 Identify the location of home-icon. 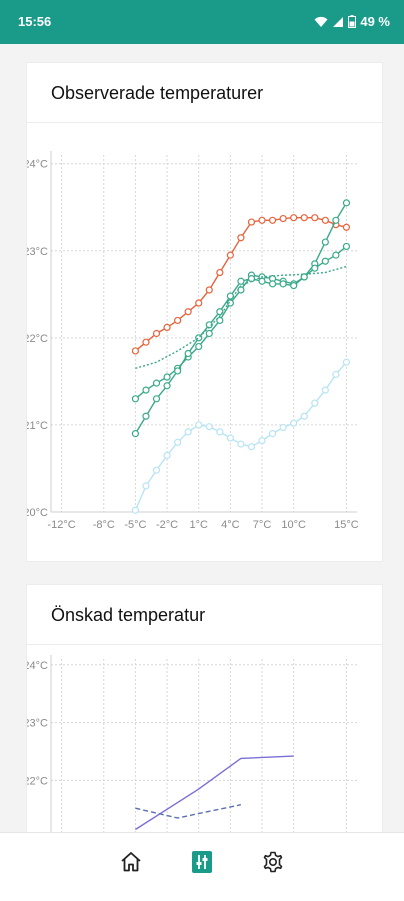
(131, 862).